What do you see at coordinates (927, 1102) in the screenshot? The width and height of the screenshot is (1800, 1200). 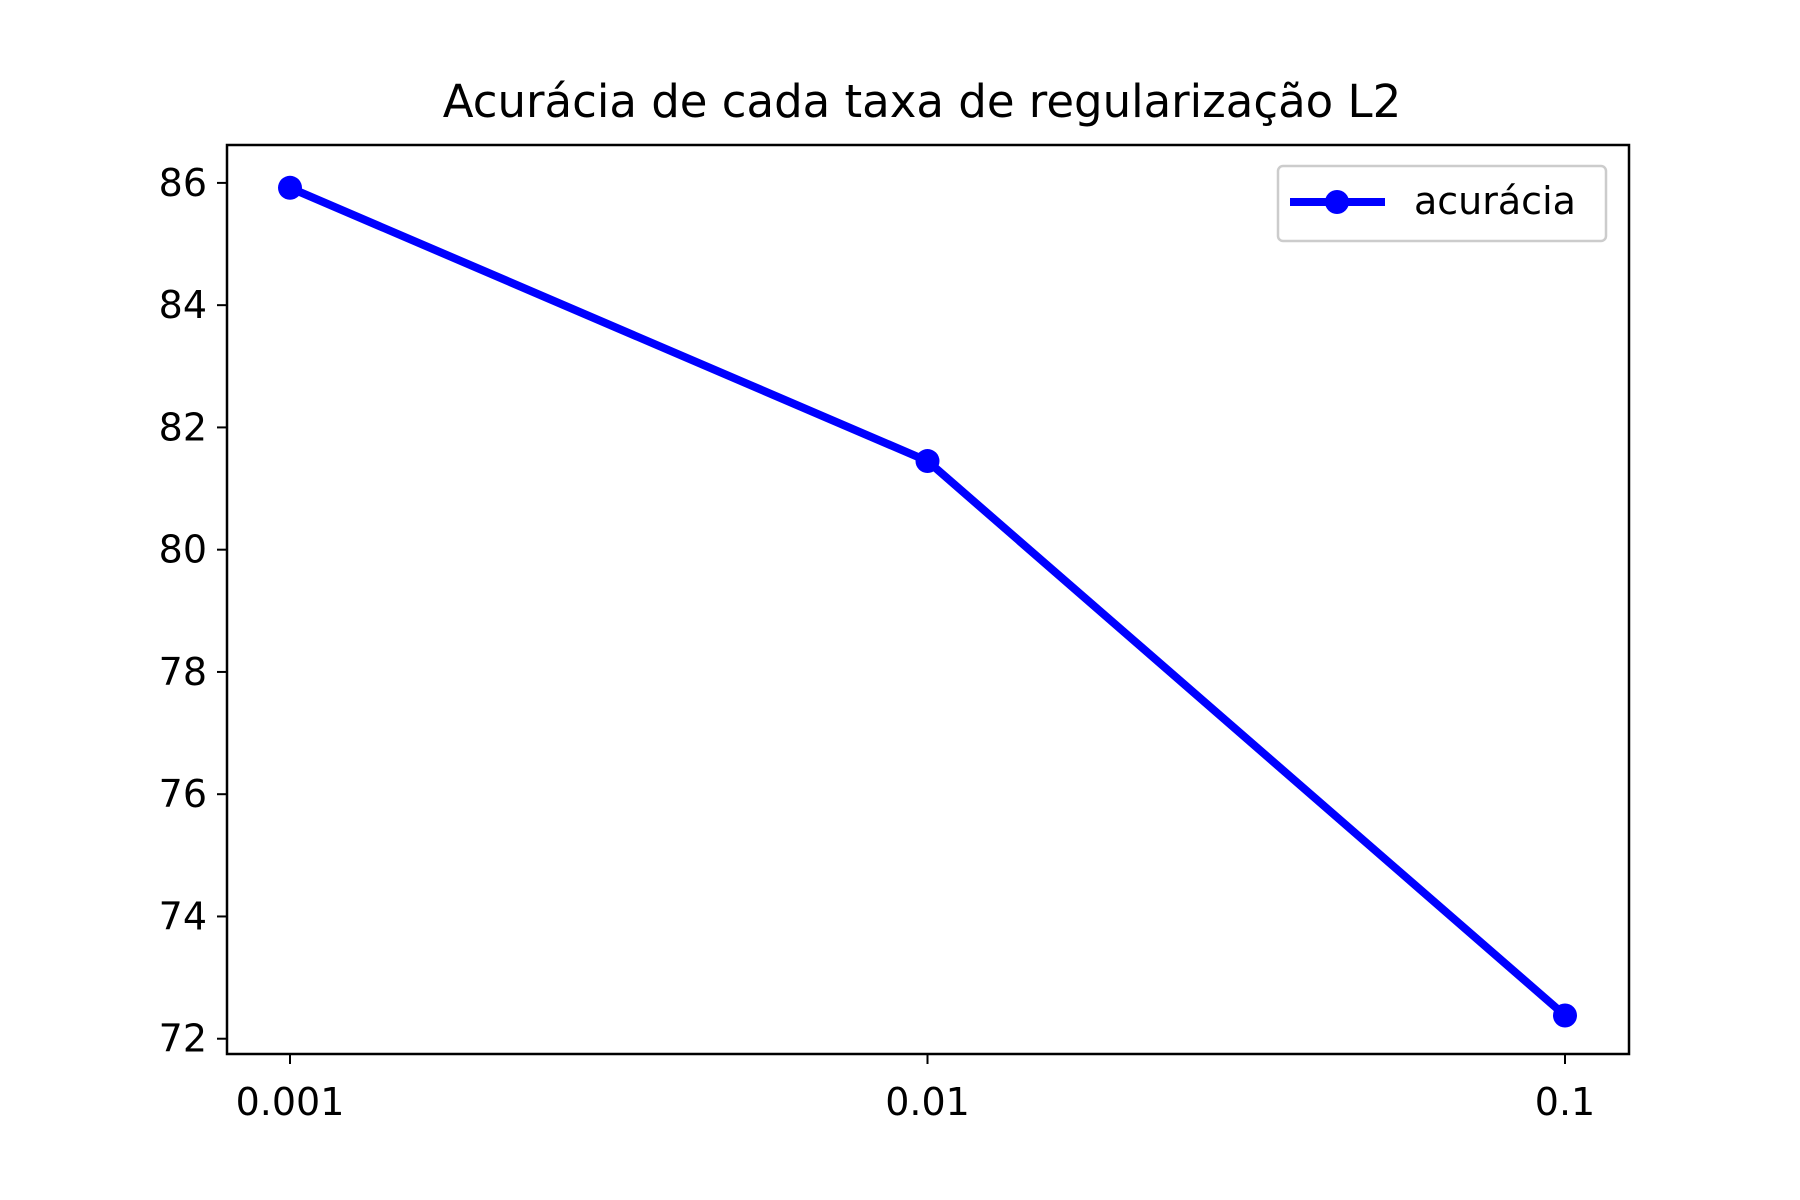 I see `x-tick-label: 0.01` at bounding box center [927, 1102].